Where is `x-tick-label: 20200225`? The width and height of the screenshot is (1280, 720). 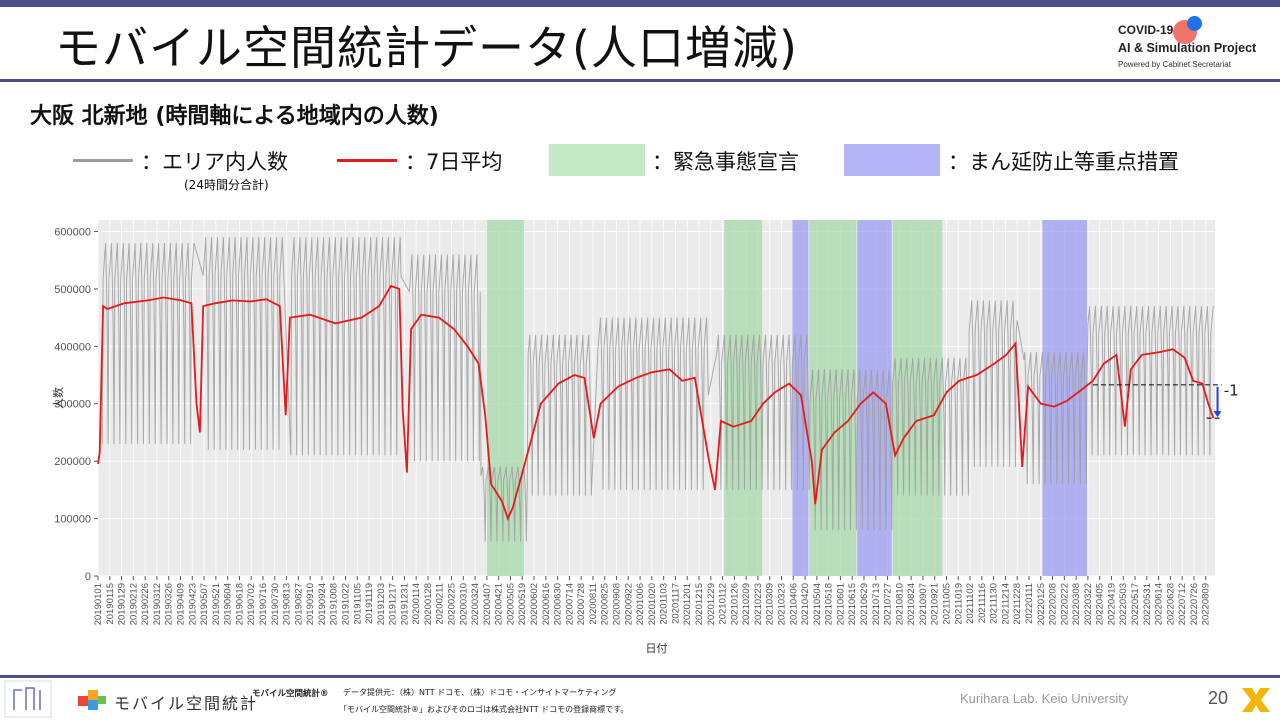 x-tick-label: 20200225 is located at coordinates (452, 604).